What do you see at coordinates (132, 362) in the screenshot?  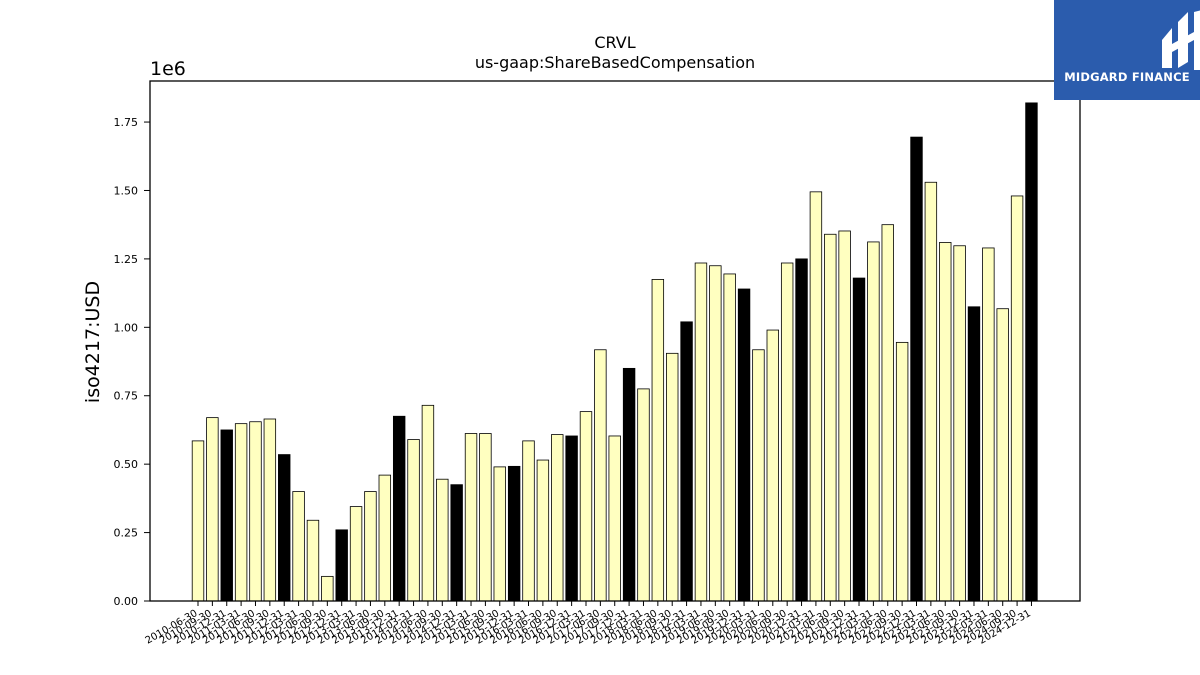 I see `y-axis: 0.00 0.25 0.50 0.75 1.00 1.25 1.50 1.75` at bounding box center [132, 362].